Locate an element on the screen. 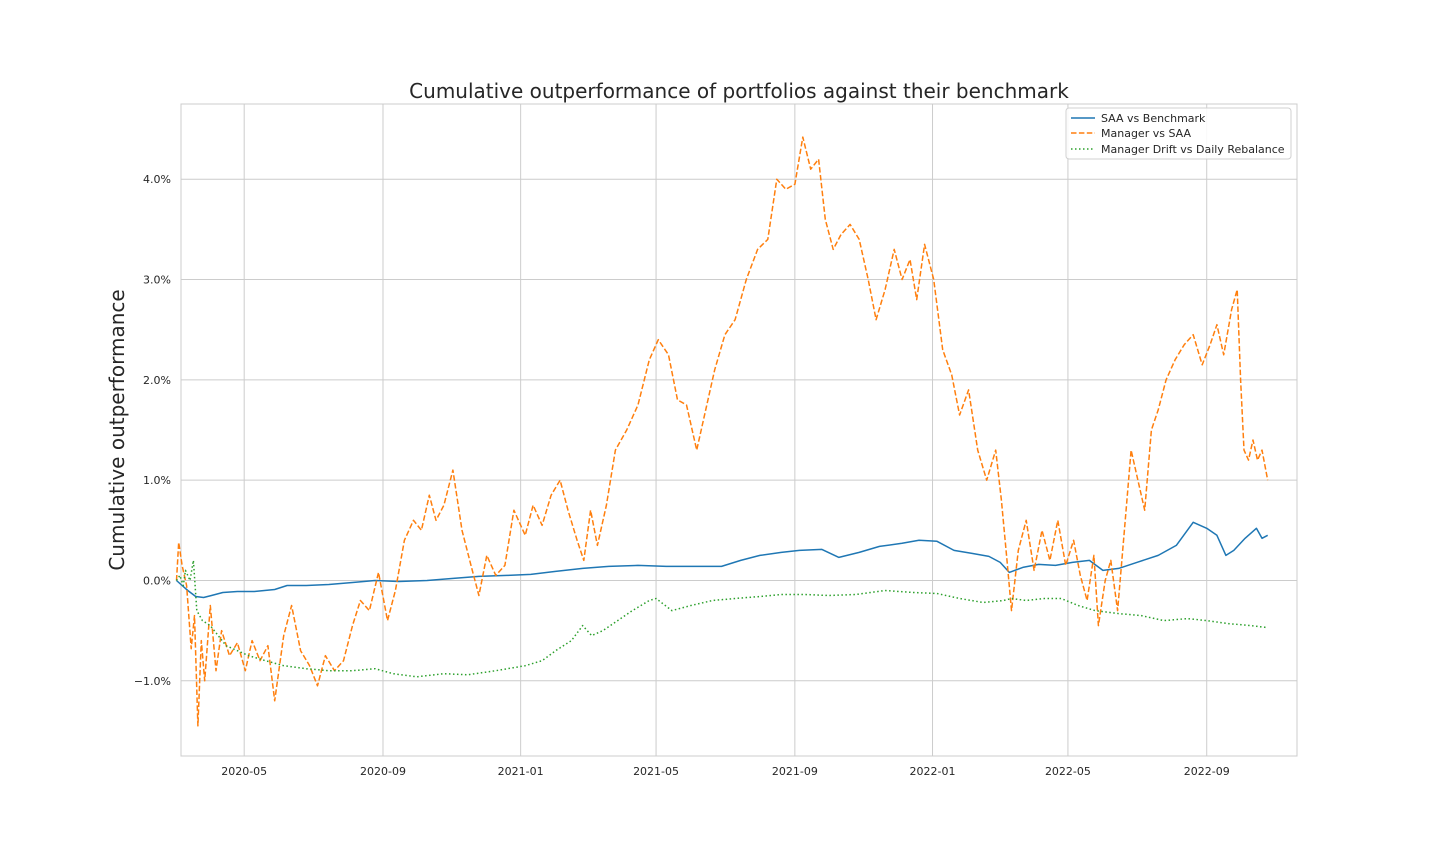 The image size is (1440, 864). legend-label-manager-drift: Manager Drift vs Daily Rebalance is located at coordinates (1193, 149).